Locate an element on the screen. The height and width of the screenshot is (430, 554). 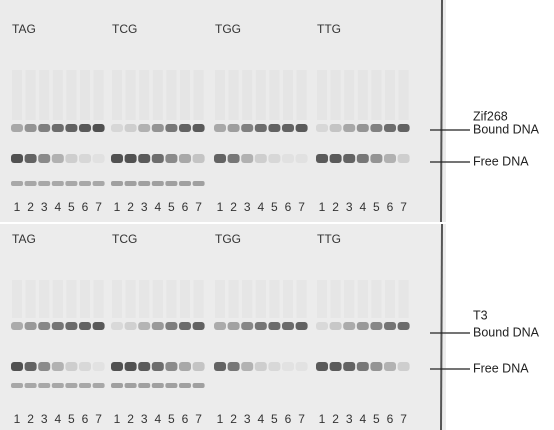
lane-group-label: TAG is located at coordinates (24, 29).